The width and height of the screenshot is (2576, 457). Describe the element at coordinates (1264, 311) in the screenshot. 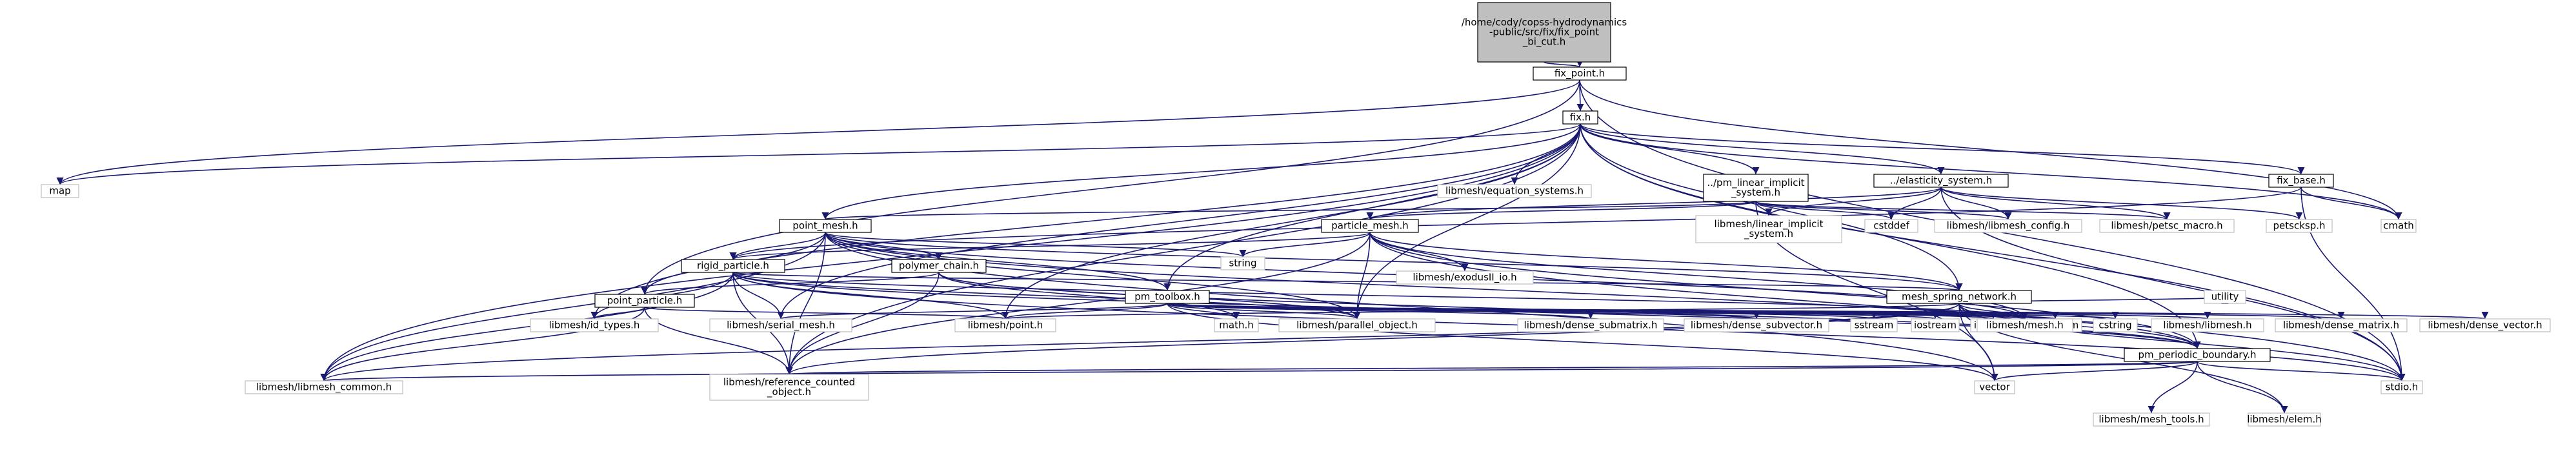

I see `edge-pm_toolbox_h-to-parallel_object_h` at that location.